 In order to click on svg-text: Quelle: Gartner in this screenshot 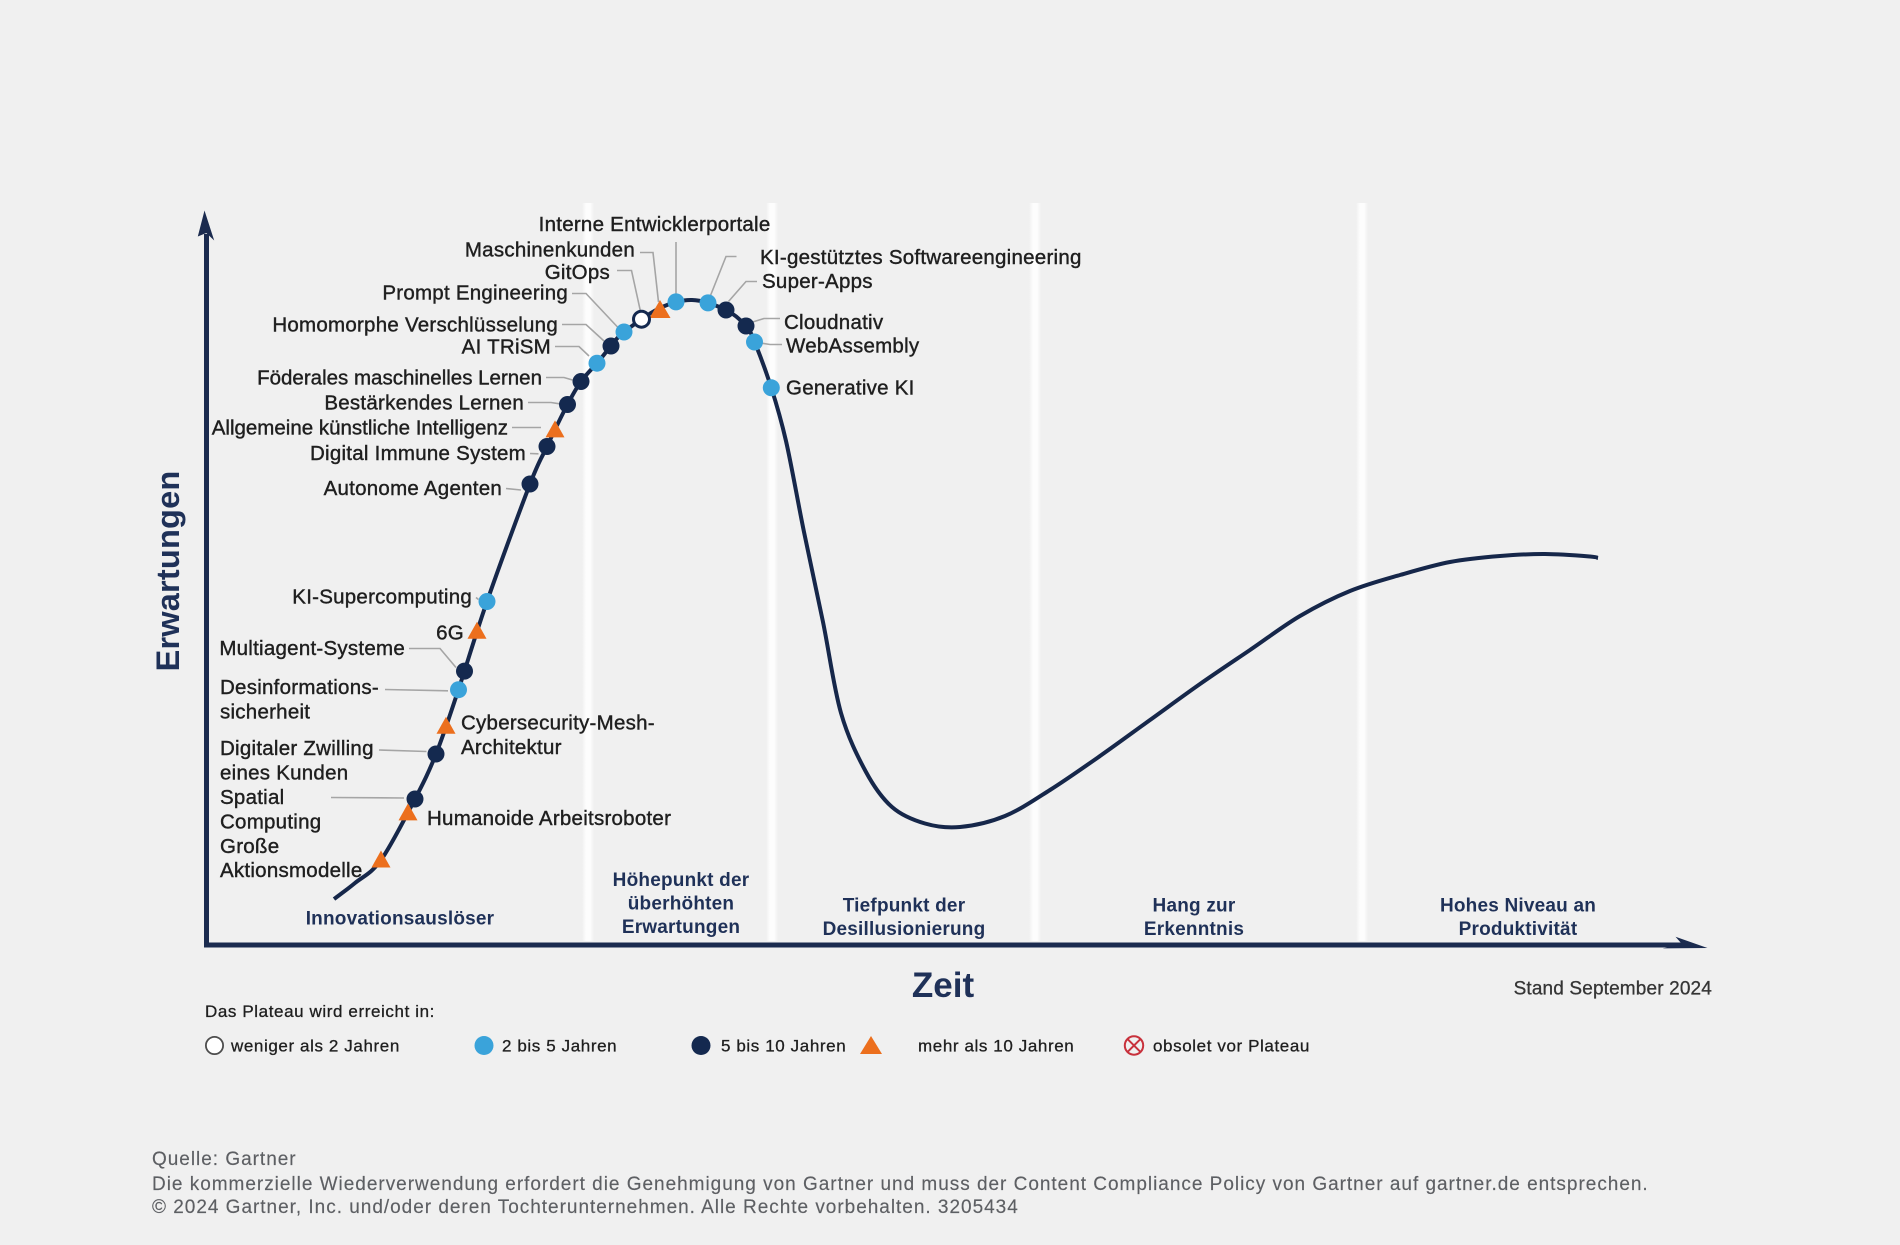, I will do `click(224, 1159)`.